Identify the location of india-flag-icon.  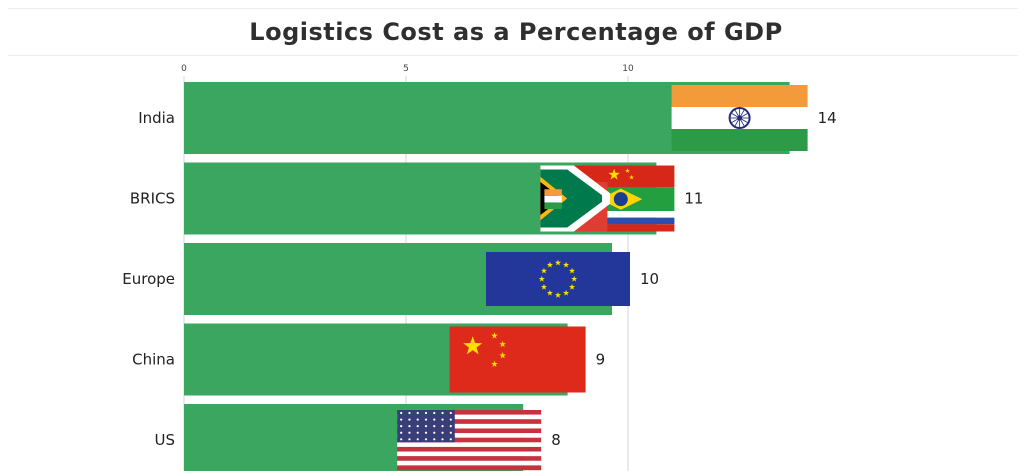
(739, 118).